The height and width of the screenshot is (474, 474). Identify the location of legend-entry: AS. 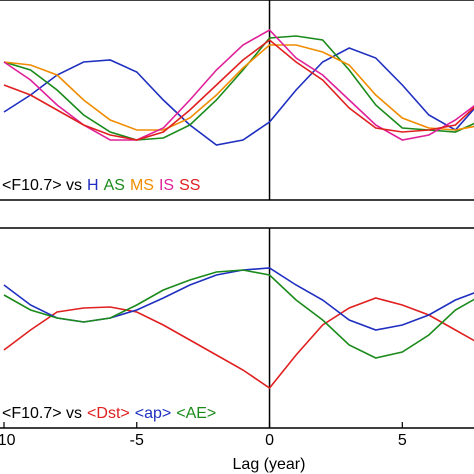
(114, 185).